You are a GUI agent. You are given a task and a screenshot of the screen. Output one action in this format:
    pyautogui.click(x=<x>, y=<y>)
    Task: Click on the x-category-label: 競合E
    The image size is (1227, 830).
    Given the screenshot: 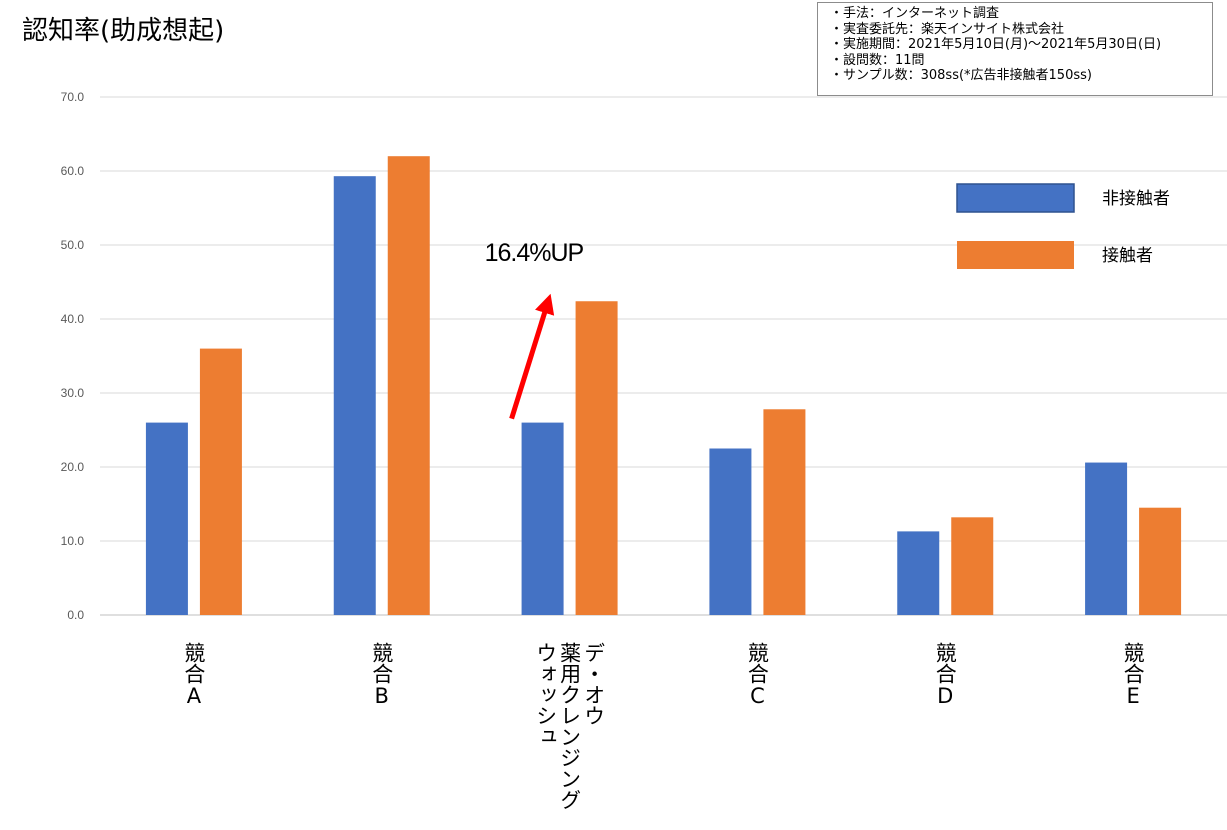 What is the action you would take?
    pyautogui.click(x=1133, y=675)
    